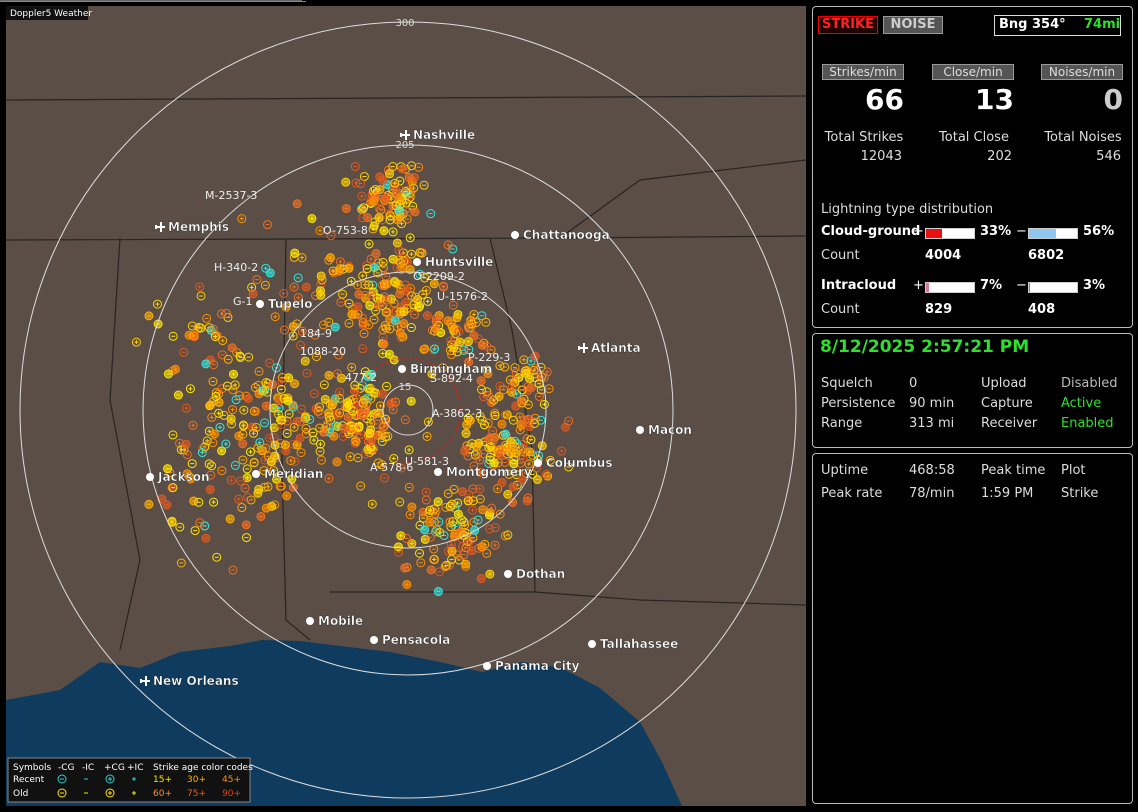  I want to click on setting: Upload, so click(1004, 383).